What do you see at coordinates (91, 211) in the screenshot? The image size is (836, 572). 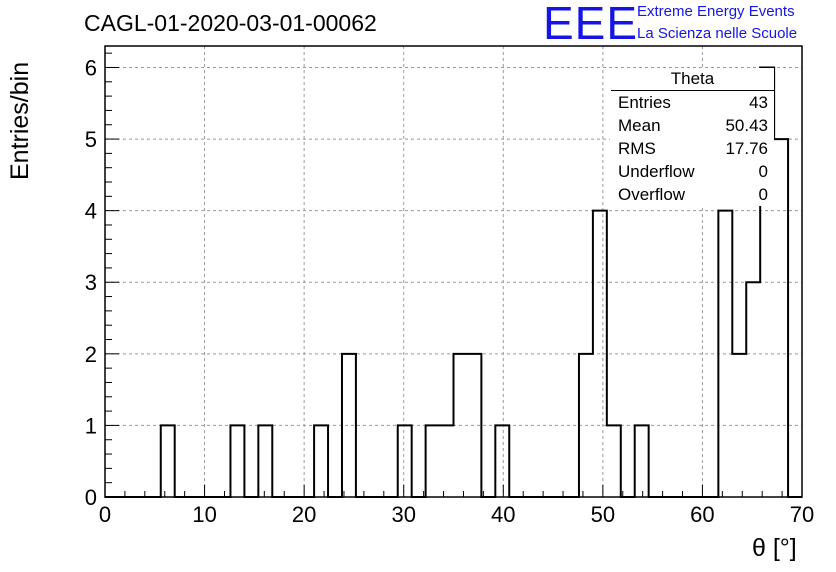 I see `y-tick-label: 4` at bounding box center [91, 211].